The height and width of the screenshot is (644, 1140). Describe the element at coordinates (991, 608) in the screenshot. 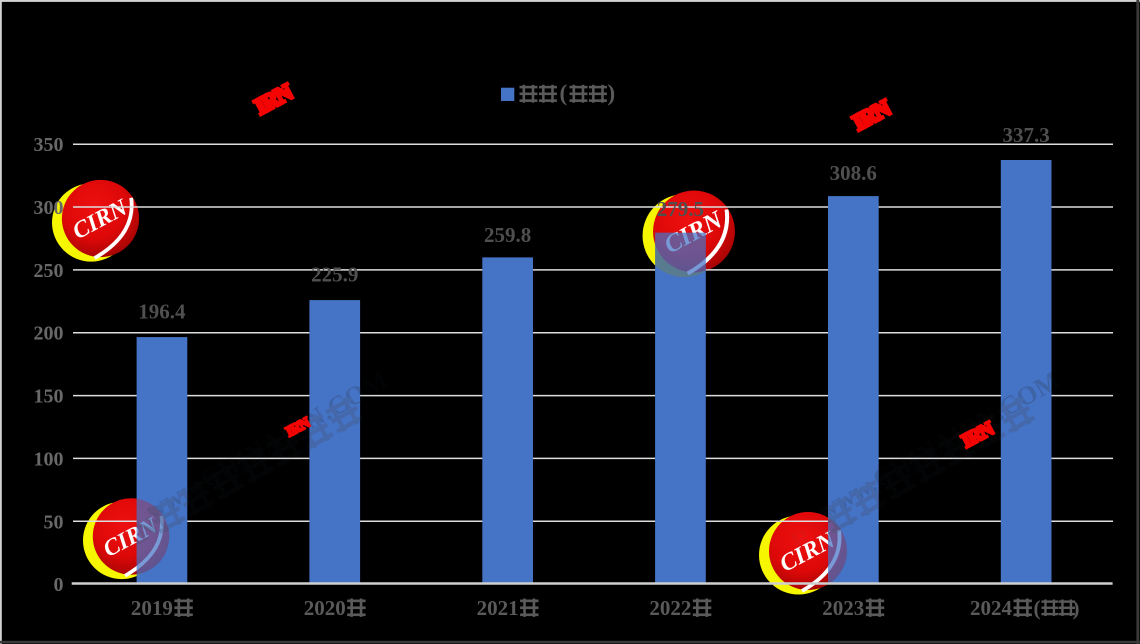

I see `svg-text: 2024` at that location.